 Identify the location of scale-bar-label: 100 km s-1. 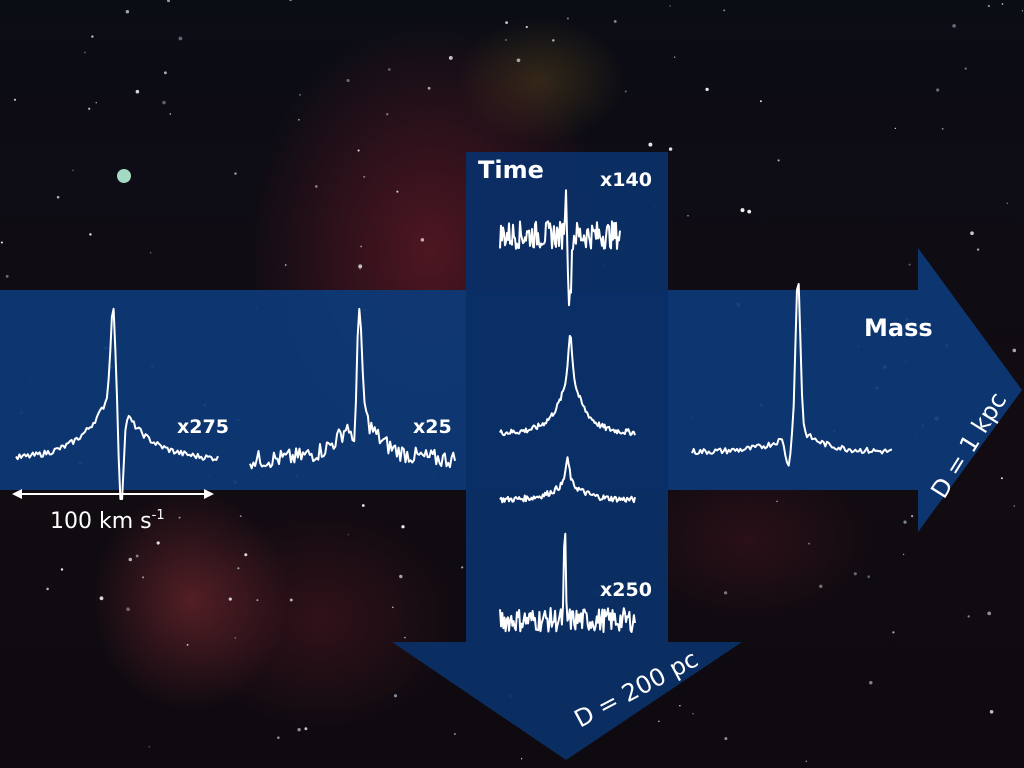
(107, 521).